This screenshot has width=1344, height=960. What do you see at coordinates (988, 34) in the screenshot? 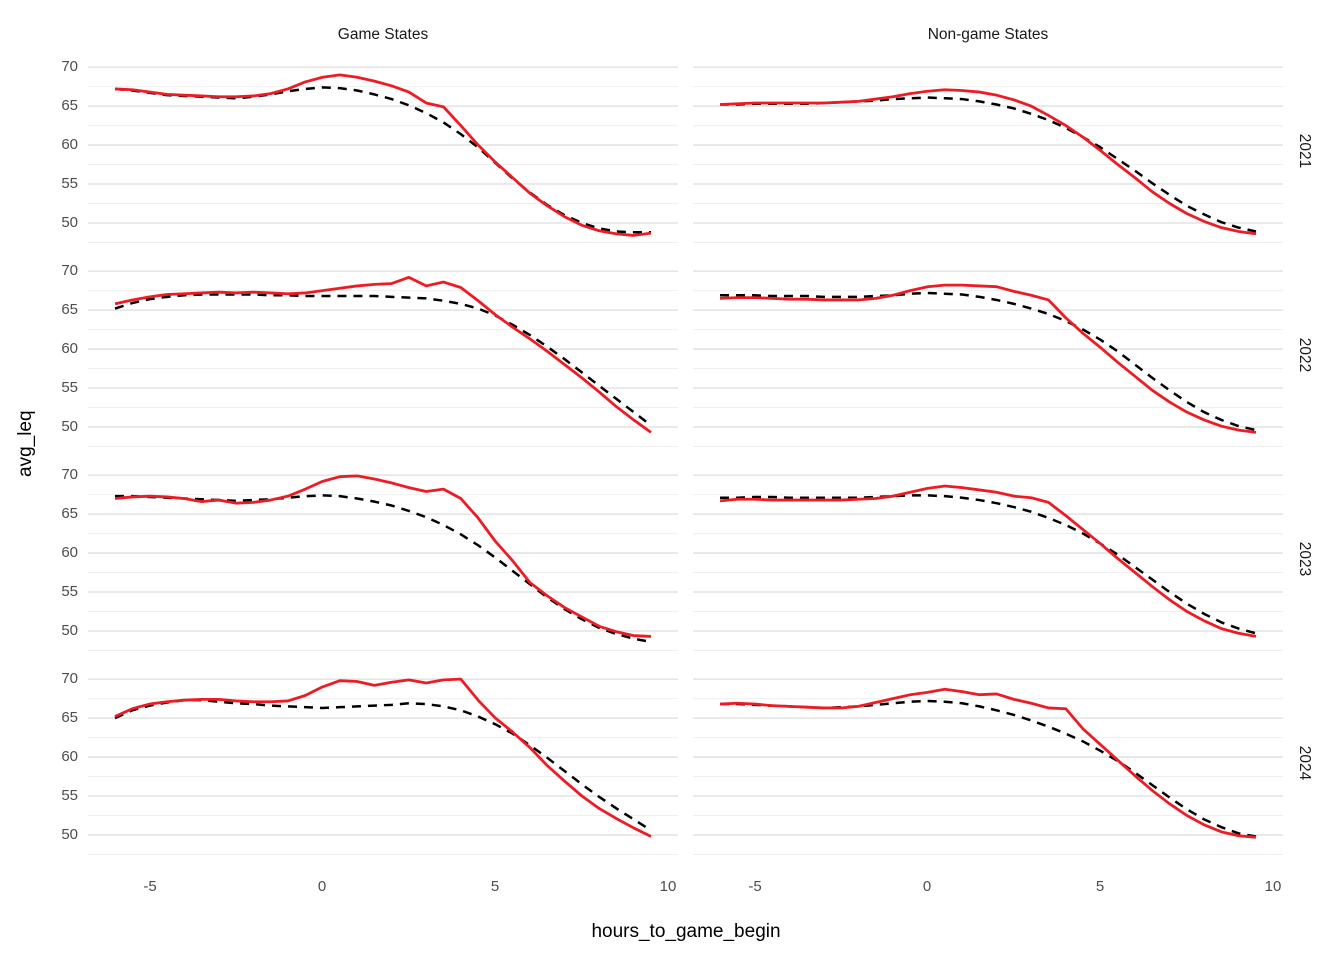
I see `column-title-non-game-states: Non-game States` at bounding box center [988, 34].